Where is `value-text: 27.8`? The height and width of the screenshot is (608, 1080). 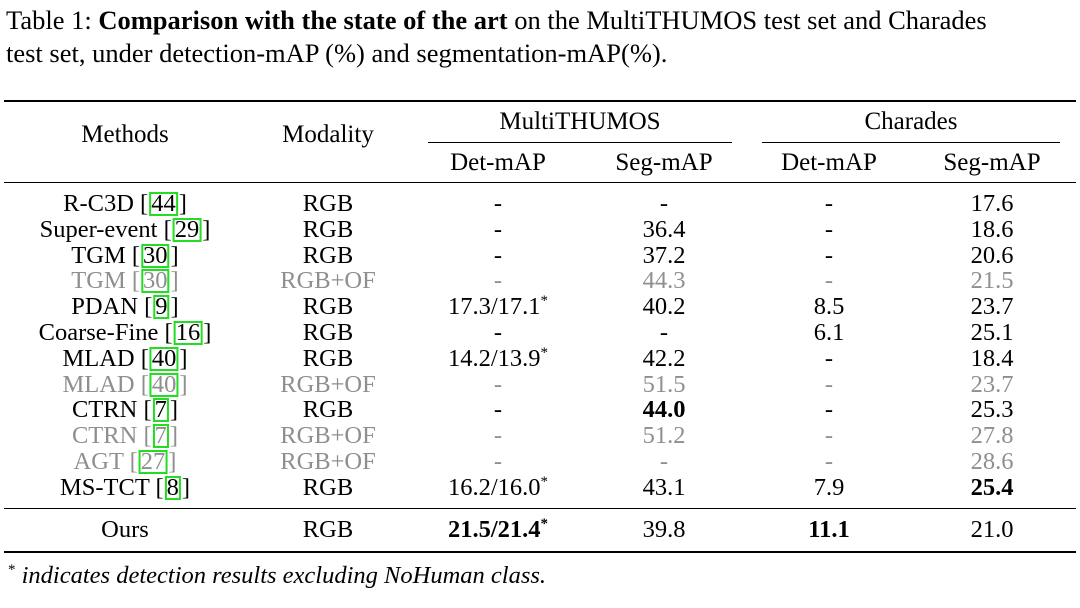 value-text: 27.8 is located at coordinates (992, 436).